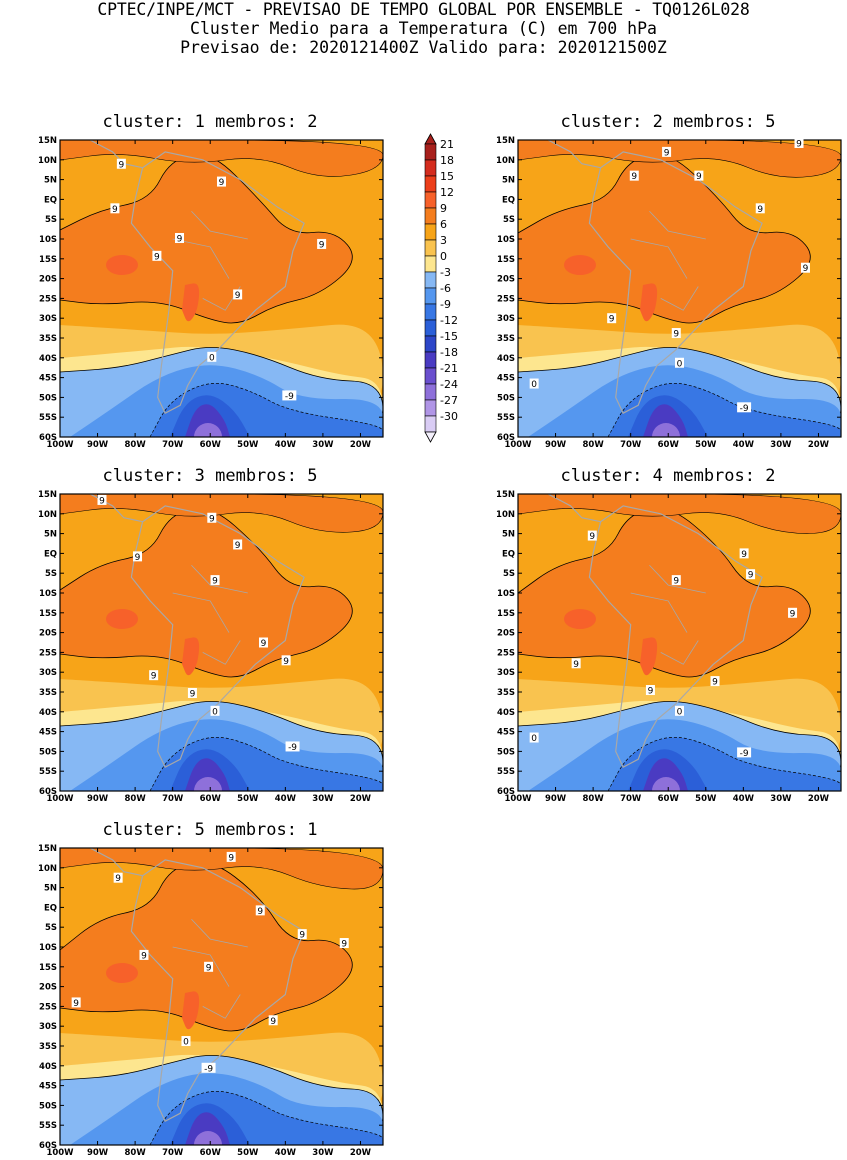  Describe the element at coordinates (447, 144) in the screenshot. I see `colorbar-label: 21` at that location.